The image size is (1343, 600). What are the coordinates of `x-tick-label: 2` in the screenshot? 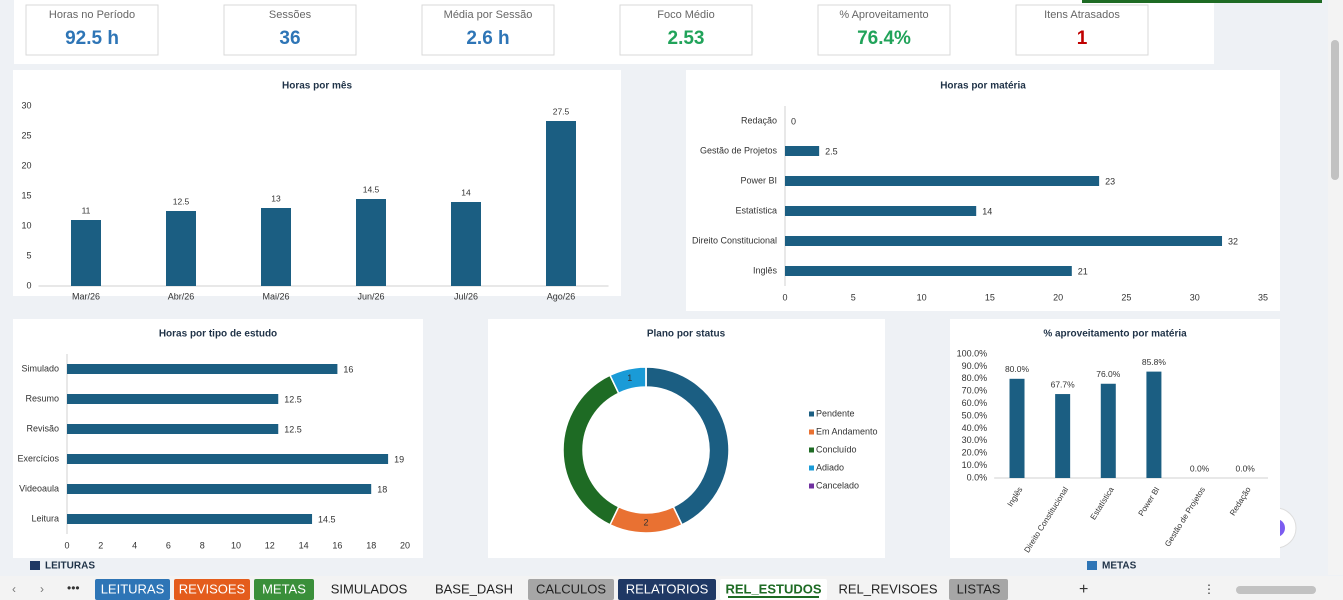 It's located at (100, 545).